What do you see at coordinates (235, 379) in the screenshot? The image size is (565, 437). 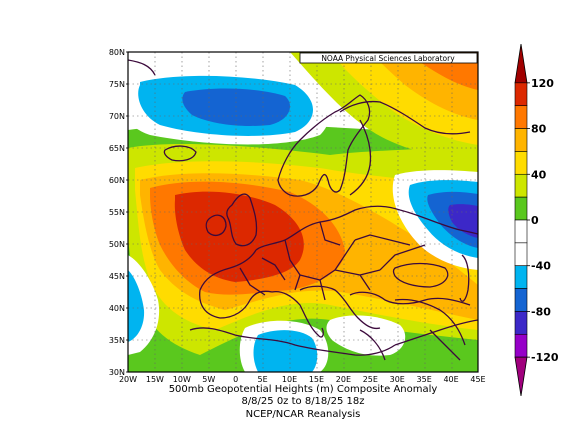 I see `lon-label: 0` at bounding box center [235, 379].